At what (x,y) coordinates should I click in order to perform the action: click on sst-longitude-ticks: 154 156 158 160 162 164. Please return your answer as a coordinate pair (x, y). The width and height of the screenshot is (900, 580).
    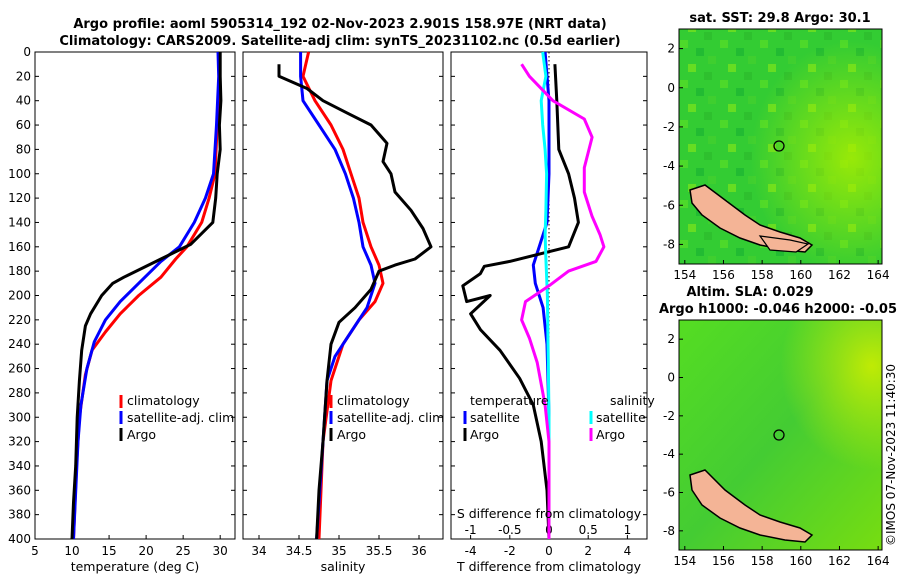
    Looking at the image, I should click on (781, 271).